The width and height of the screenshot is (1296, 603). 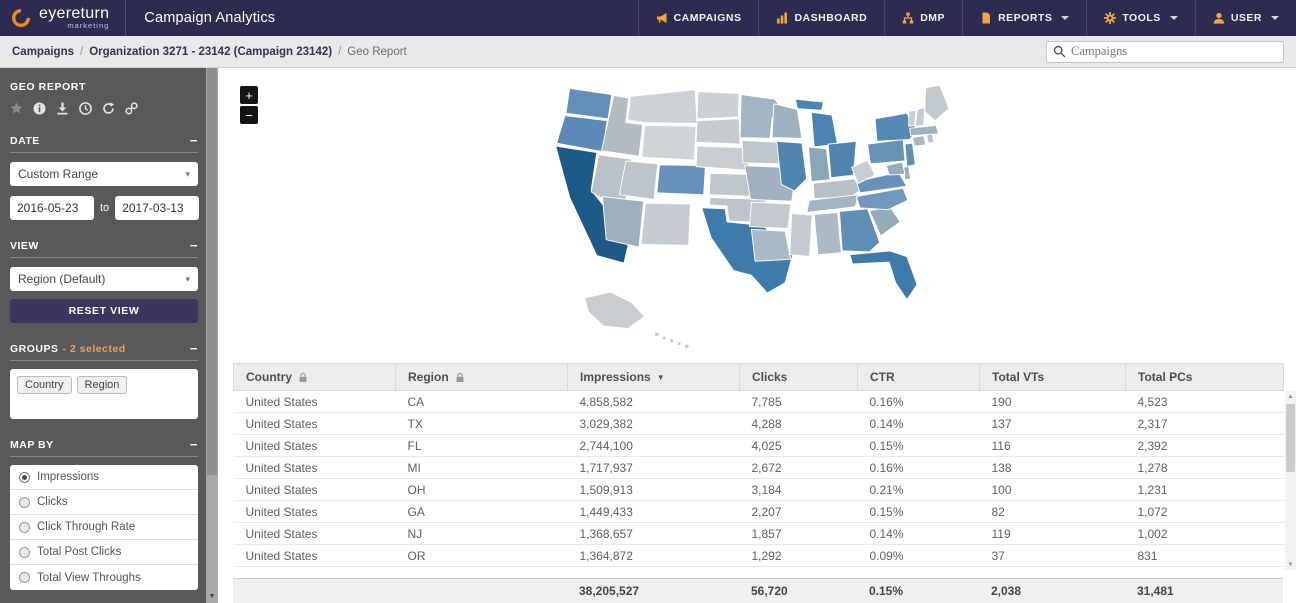 I want to click on scroll-up-arrow-icon: ▲, so click(x=1290, y=396).